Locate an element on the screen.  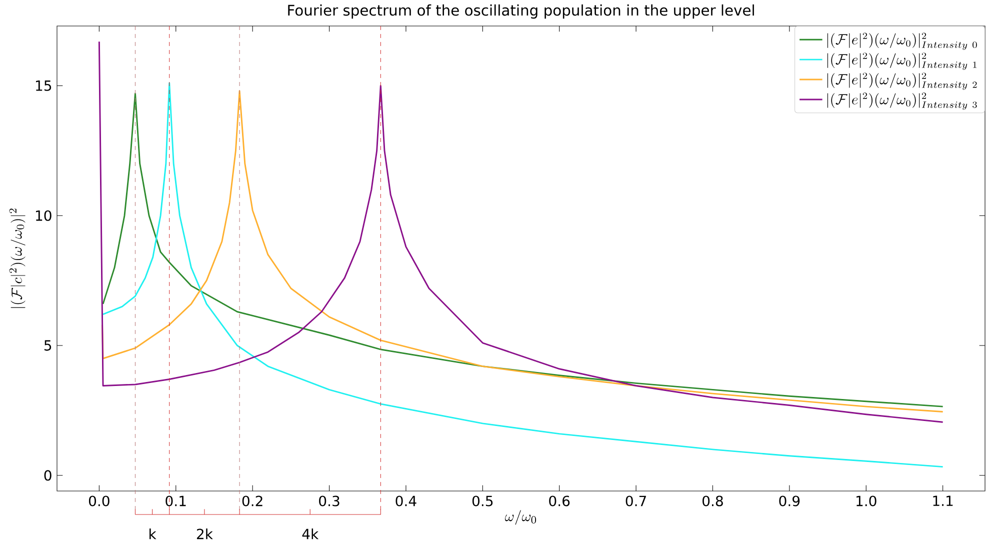
chart-title: Fourier spectrum of the oscillating population in the upper level is located at coordinates (521, 11).